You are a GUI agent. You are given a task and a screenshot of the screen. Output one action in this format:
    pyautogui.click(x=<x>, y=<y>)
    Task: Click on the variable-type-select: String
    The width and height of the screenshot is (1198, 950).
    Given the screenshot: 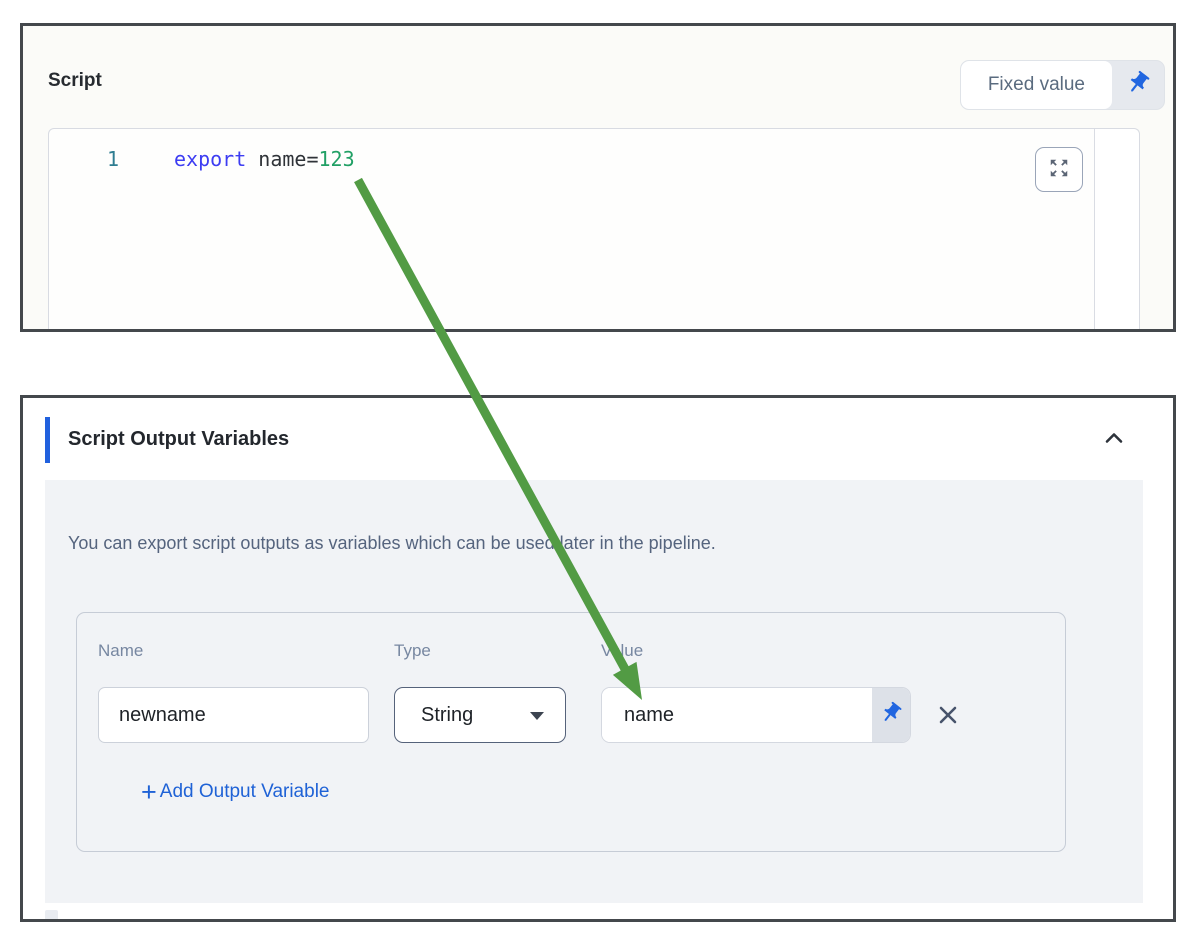 What is the action you would take?
    pyautogui.click(x=480, y=715)
    